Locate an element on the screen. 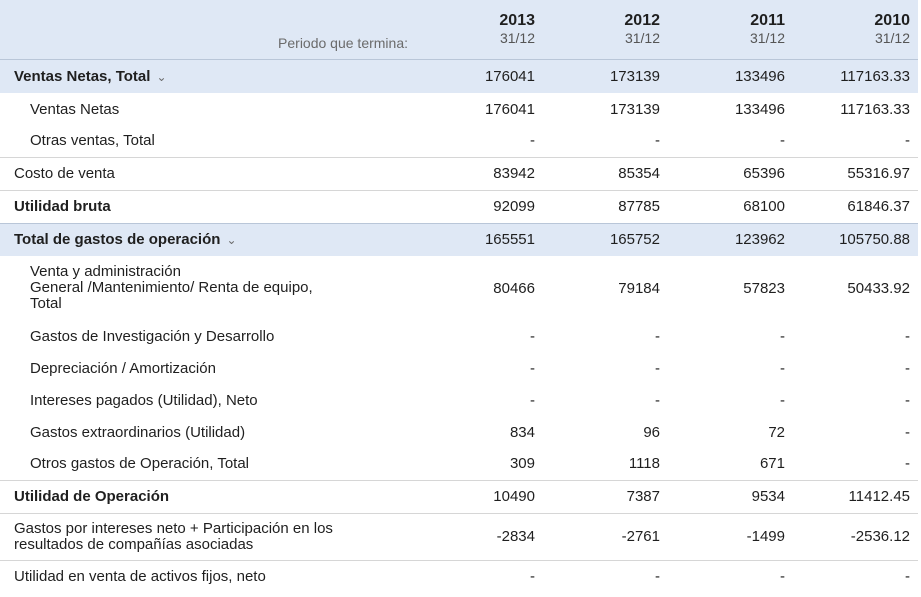 The width and height of the screenshot is (921, 597). value-cell: -1499 is located at coordinates (765, 536).